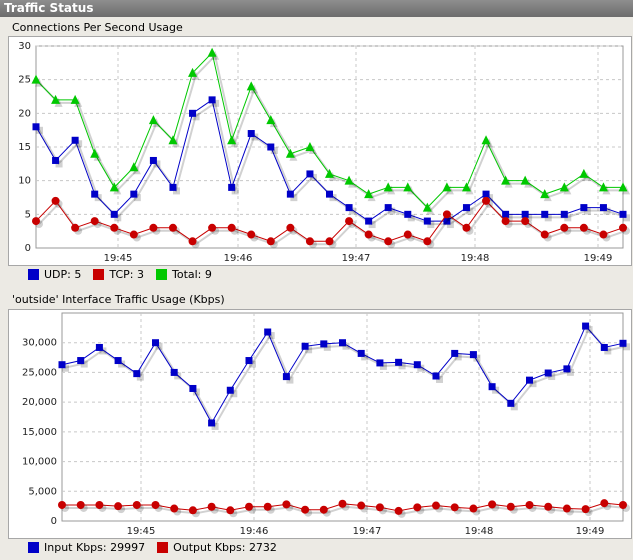  Describe the element at coordinates (28, 248) in the screenshot. I see `y-tick-label: 0` at that location.